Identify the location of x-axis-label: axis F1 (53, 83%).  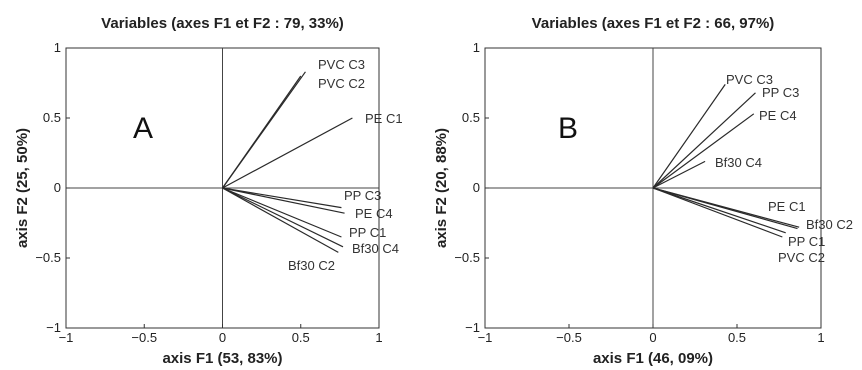
(222, 358).